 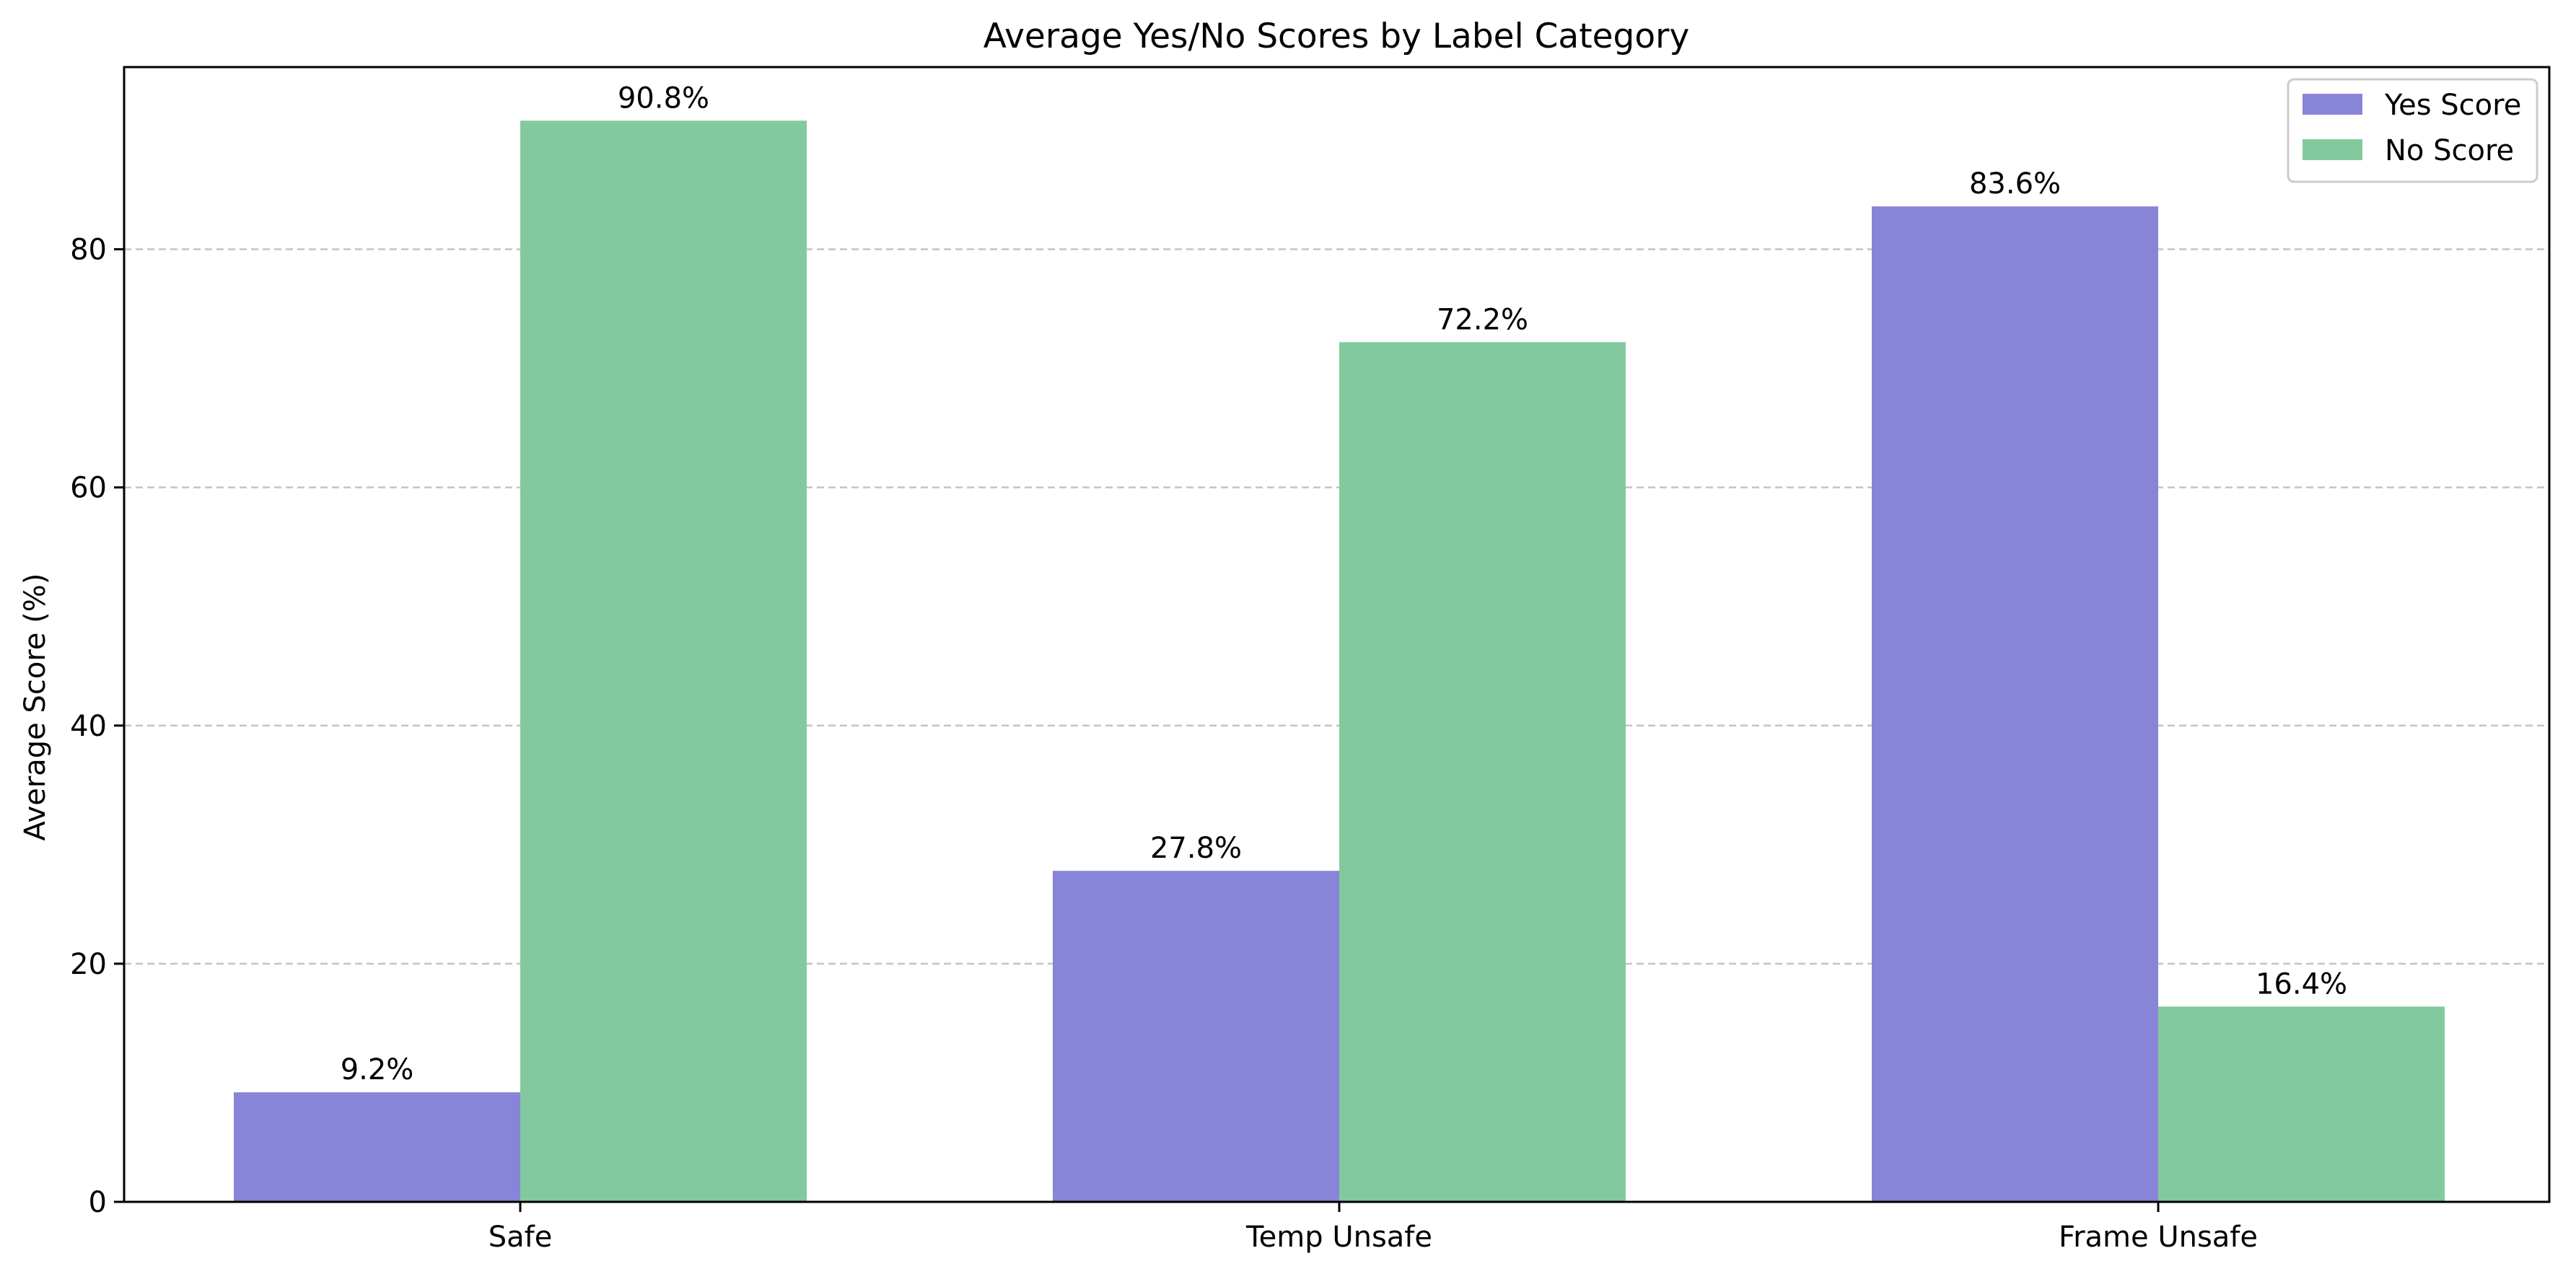 What do you see at coordinates (521, 1238) in the screenshot?
I see `x-tick-label: Safe` at bounding box center [521, 1238].